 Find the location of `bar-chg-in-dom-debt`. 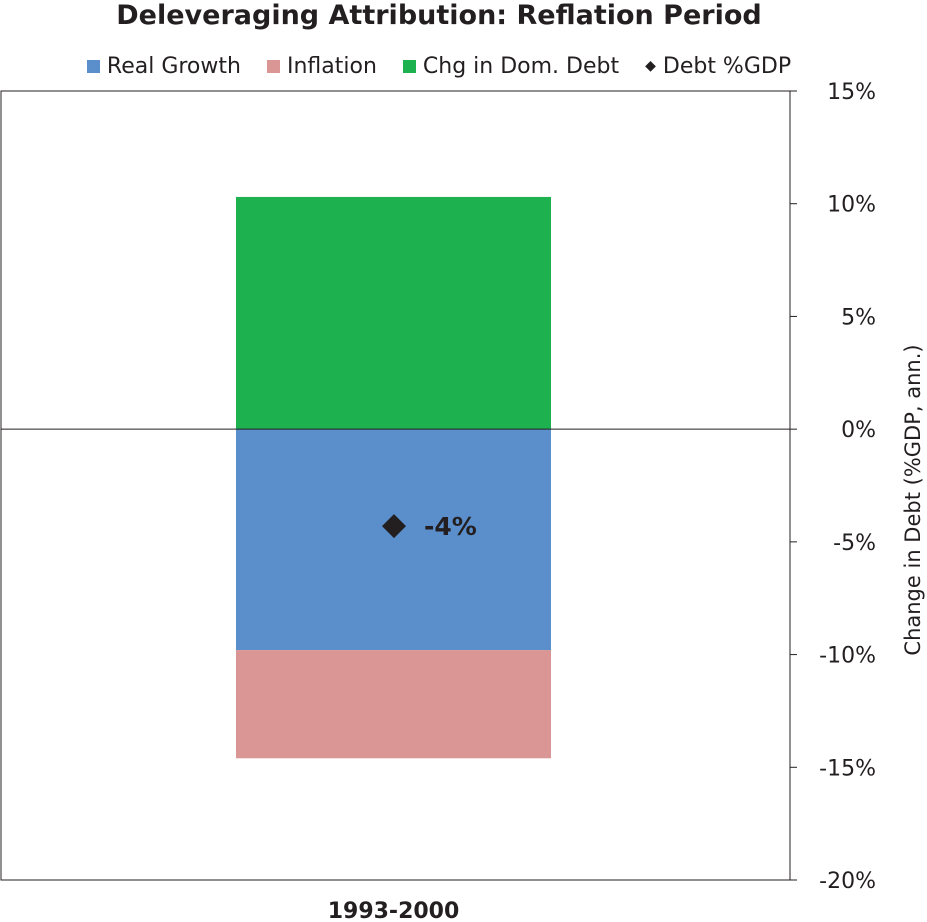

bar-chg-in-dom-debt is located at coordinates (393, 313).